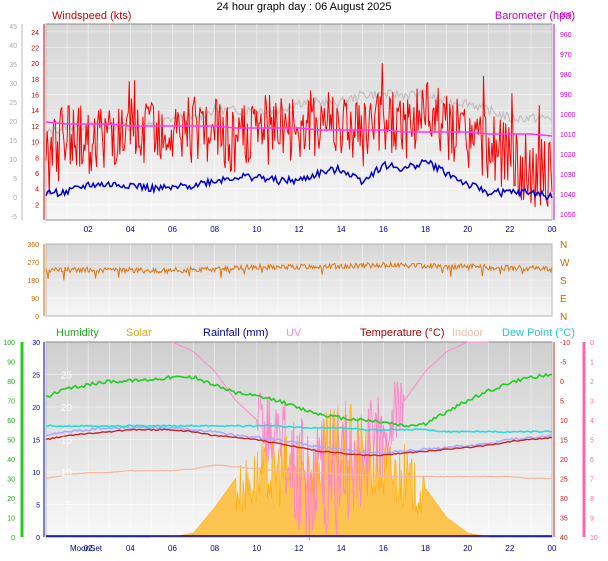  Describe the element at coordinates (35, 64) in the screenshot. I see `windspeed-axis-tick: 20` at that location.